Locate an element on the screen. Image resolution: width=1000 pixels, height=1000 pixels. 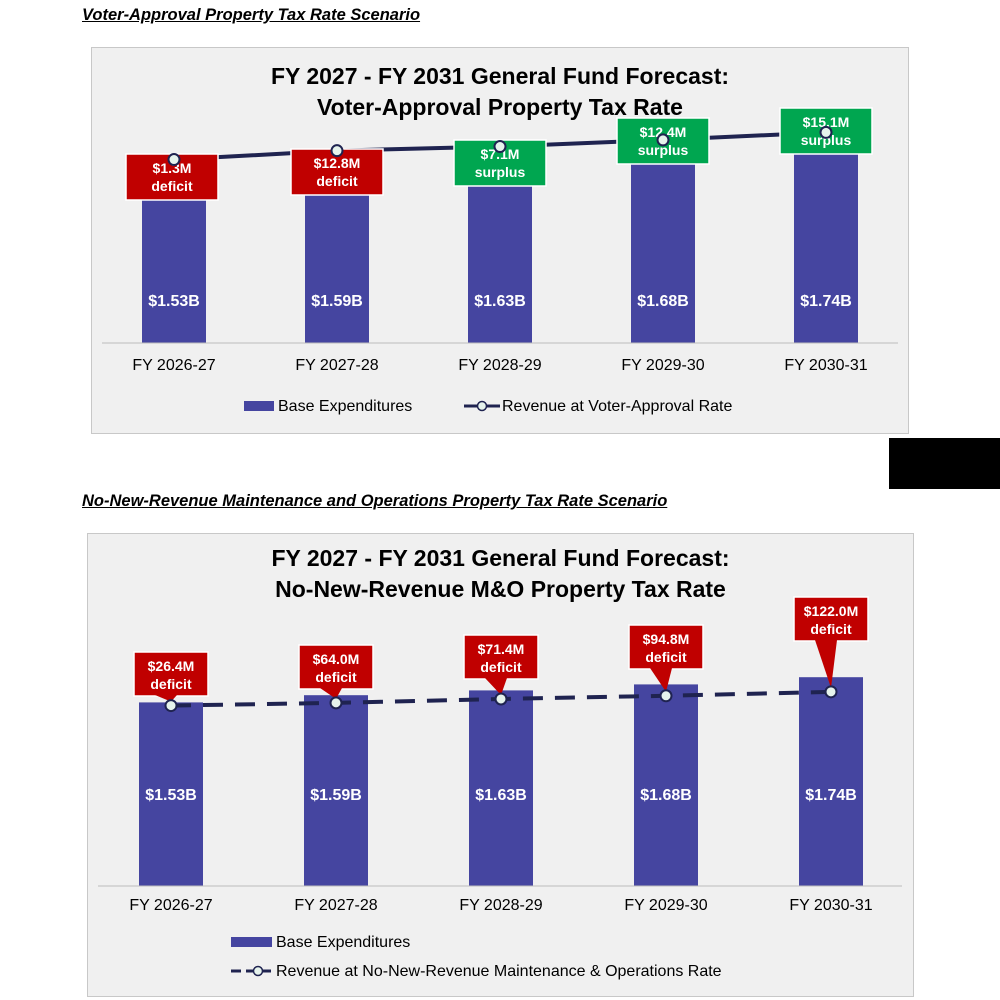
chart-title-line-2: Voter-Approval Property Tax Rate is located at coordinates (500, 107).